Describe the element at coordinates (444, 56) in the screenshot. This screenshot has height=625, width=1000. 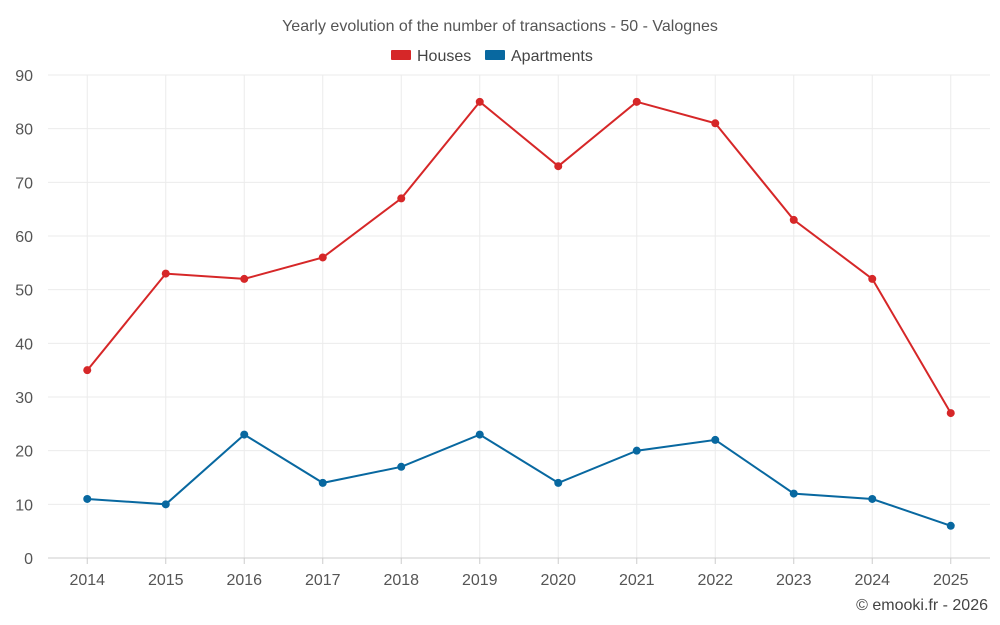
I see `legend-label-houses: Houses` at that location.